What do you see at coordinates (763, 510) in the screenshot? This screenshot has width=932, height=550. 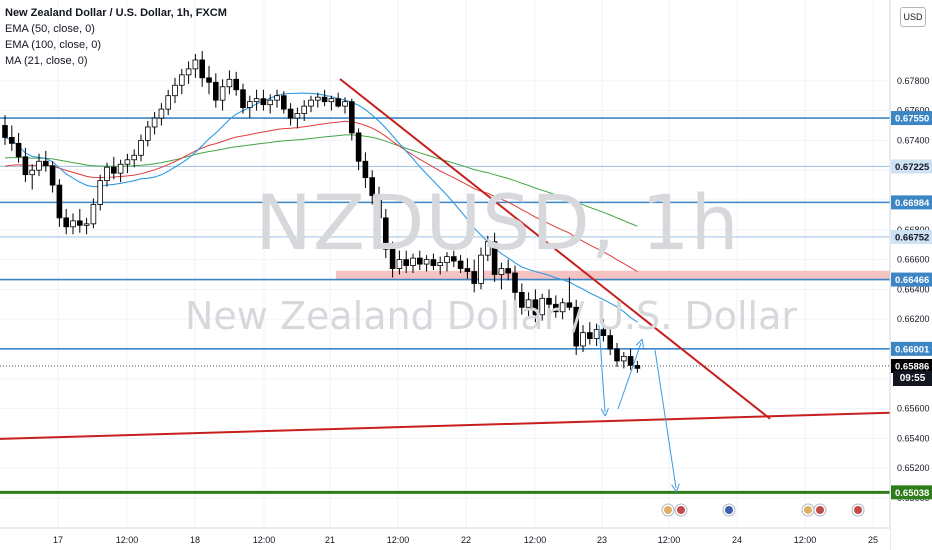 I see `economic-events` at bounding box center [763, 510].